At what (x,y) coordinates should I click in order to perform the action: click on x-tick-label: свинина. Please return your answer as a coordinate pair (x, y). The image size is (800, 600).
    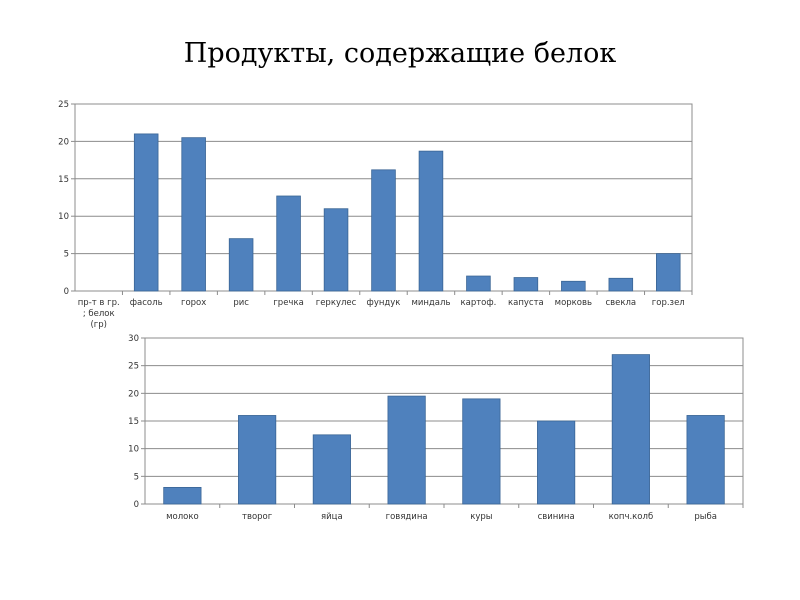
    Looking at the image, I should click on (556, 517).